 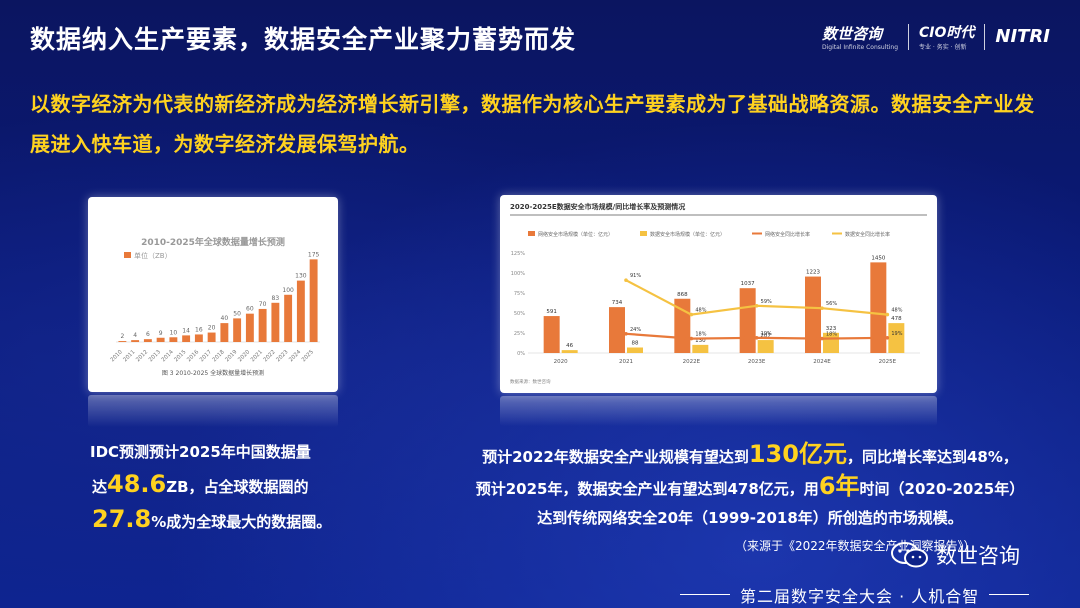 What do you see at coordinates (244, 356) in the screenshot?
I see `tick-label: 2020` at bounding box center [244, 356].